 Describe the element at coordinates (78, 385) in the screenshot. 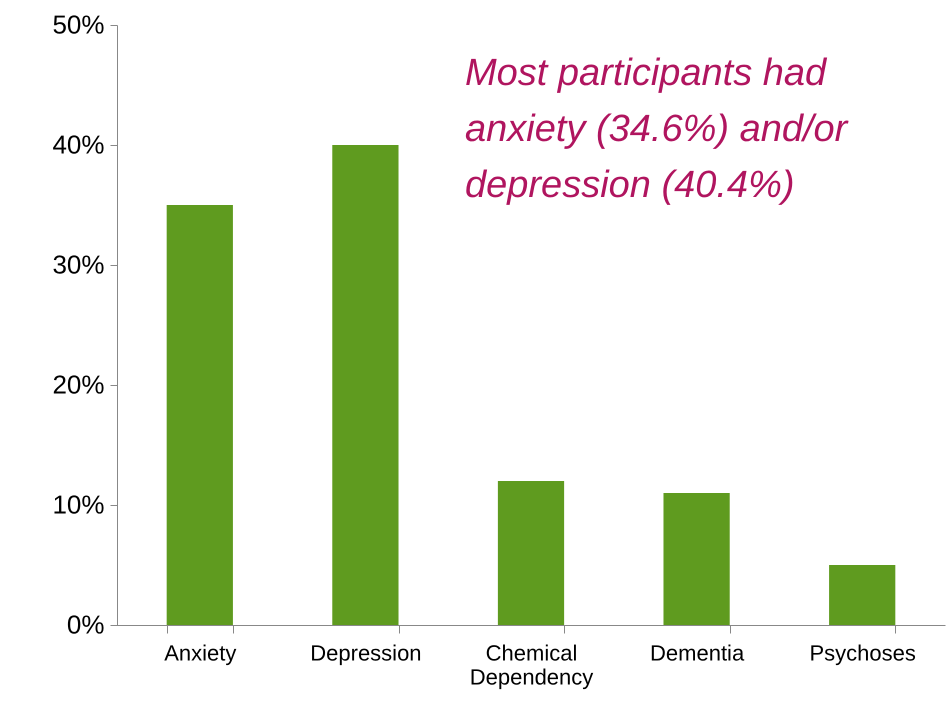

I see `y-tick-label: 20%` at that location.